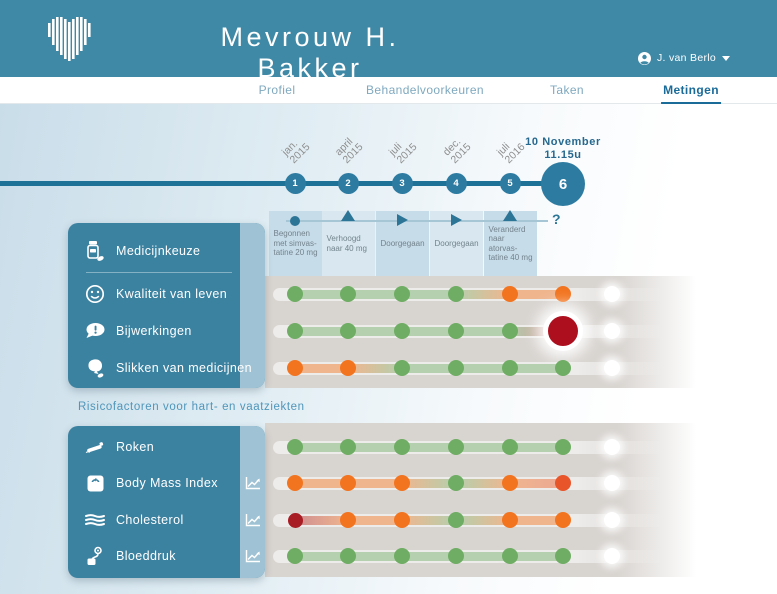 The image size is (777, 594). I want to click on user-name: J. van Berlo, so click(687, 58).